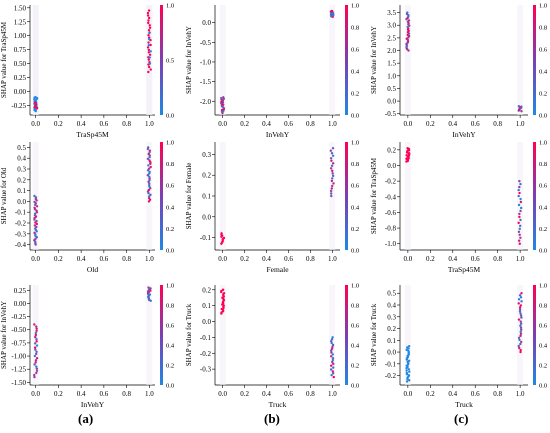  Describe the element at coordinates (278, 134) in the screenshot. I see `panel-2-x-label: InVehY` at that location.